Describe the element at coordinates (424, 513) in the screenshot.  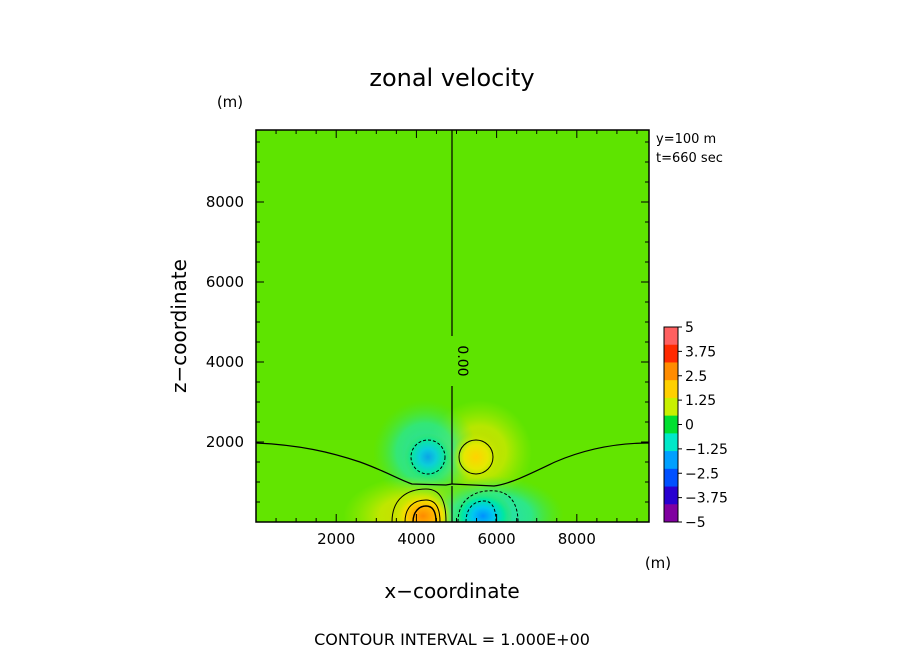
I see `contour-pos-lower-left-core` at that location.